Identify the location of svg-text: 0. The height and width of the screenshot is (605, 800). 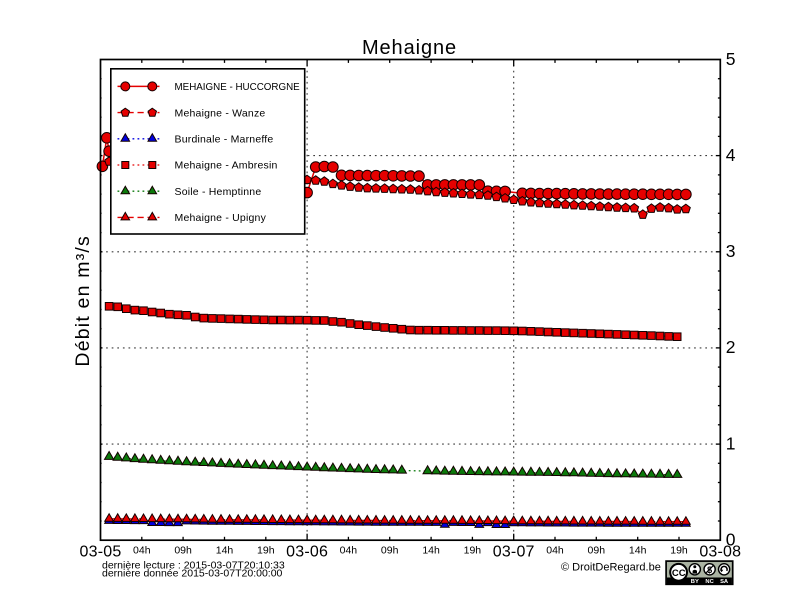
(731, 540).